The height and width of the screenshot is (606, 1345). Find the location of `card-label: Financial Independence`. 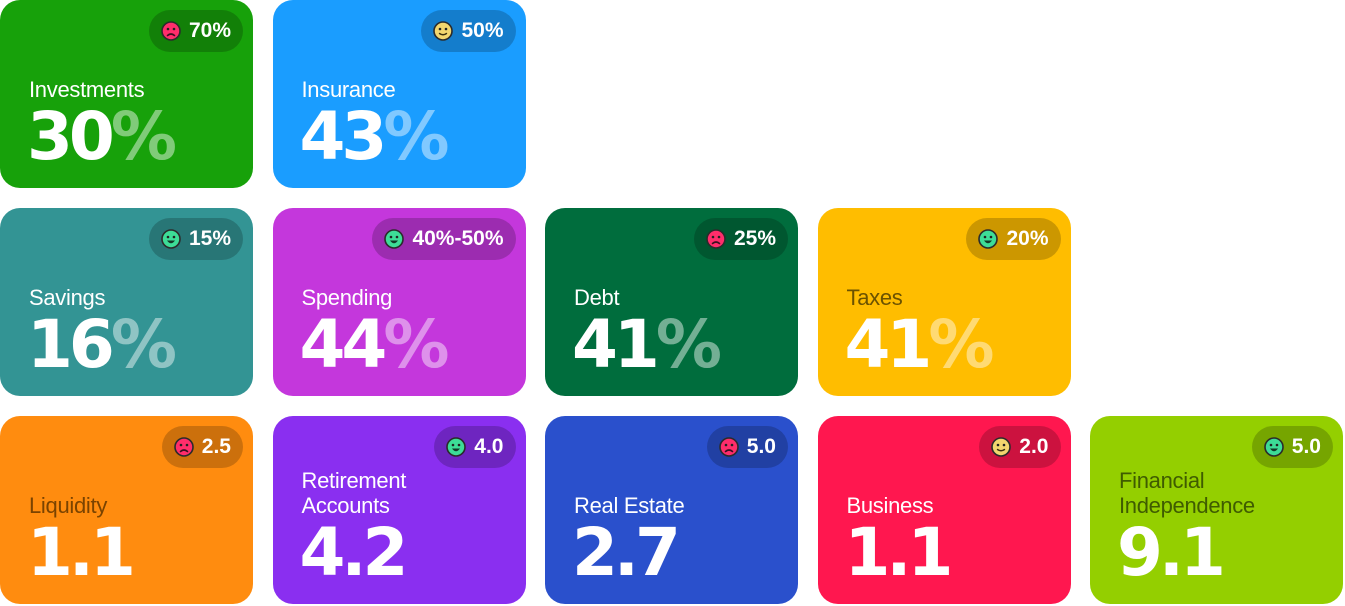

card-label: Financial Independence is located at coordinates (1187, 493).